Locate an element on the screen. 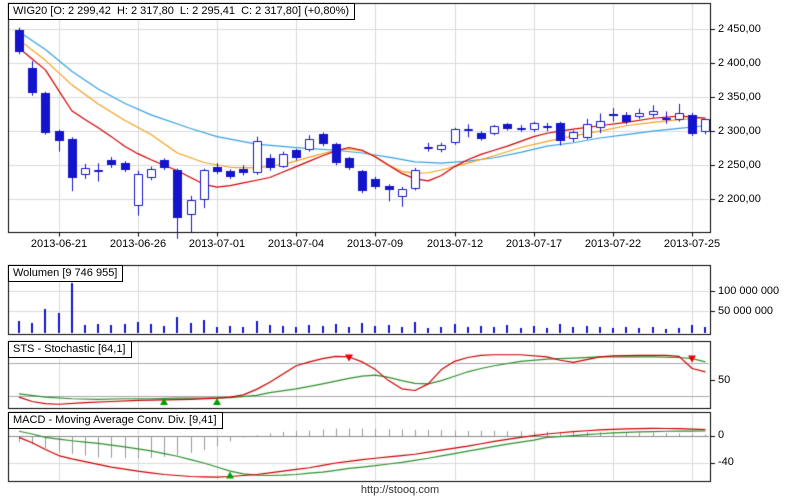  sts-axis-label: 50 is located at coordinates (724, 380).